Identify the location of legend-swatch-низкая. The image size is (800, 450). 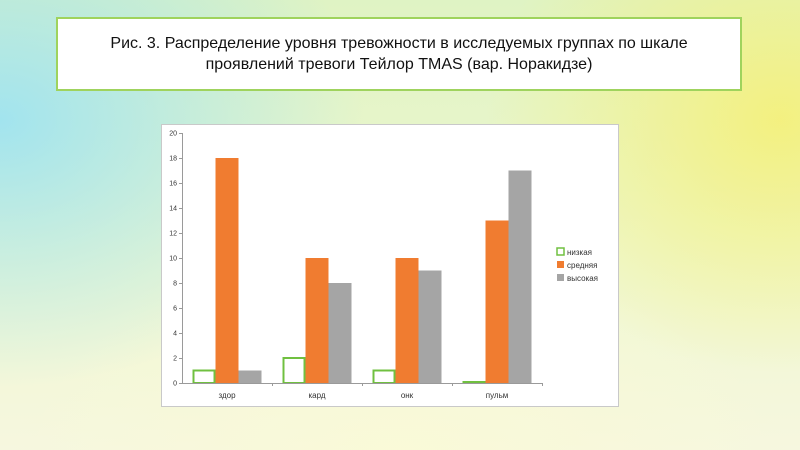
(560, 251).